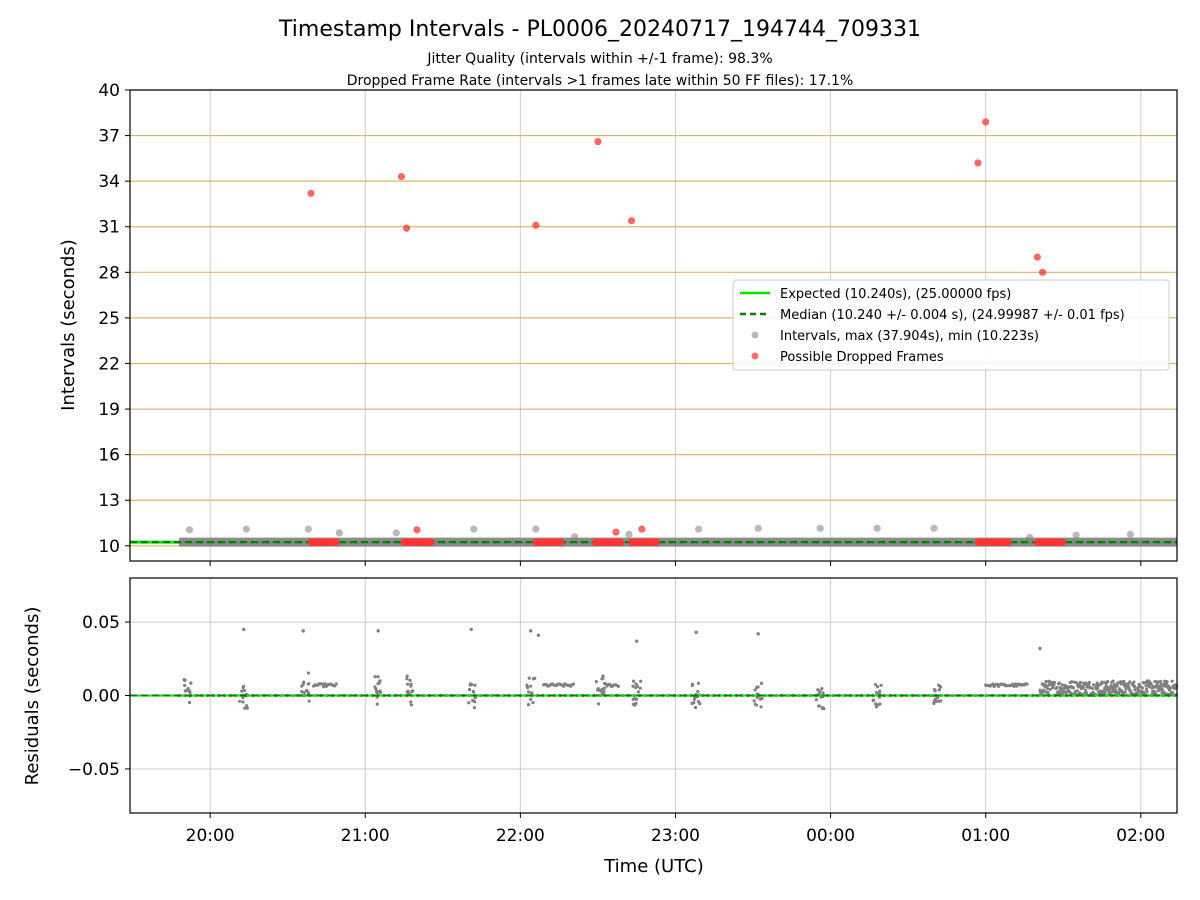  Describe the element at coordinates (985, 836) in the screenshot. I see `x-tick-label: 01:00` at that location.